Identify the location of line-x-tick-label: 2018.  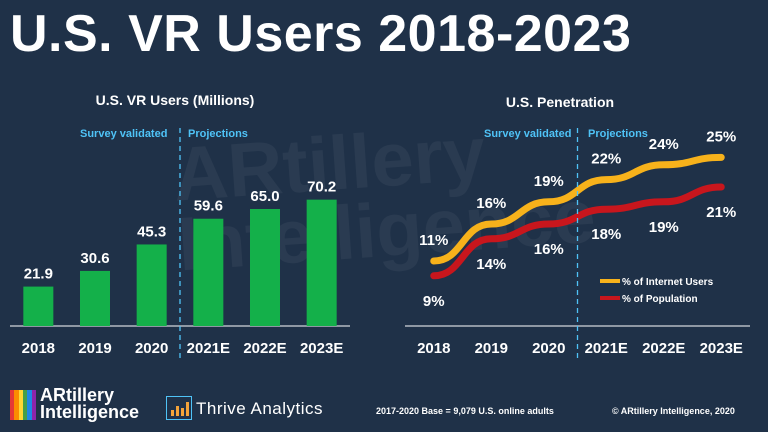
(433, 348).